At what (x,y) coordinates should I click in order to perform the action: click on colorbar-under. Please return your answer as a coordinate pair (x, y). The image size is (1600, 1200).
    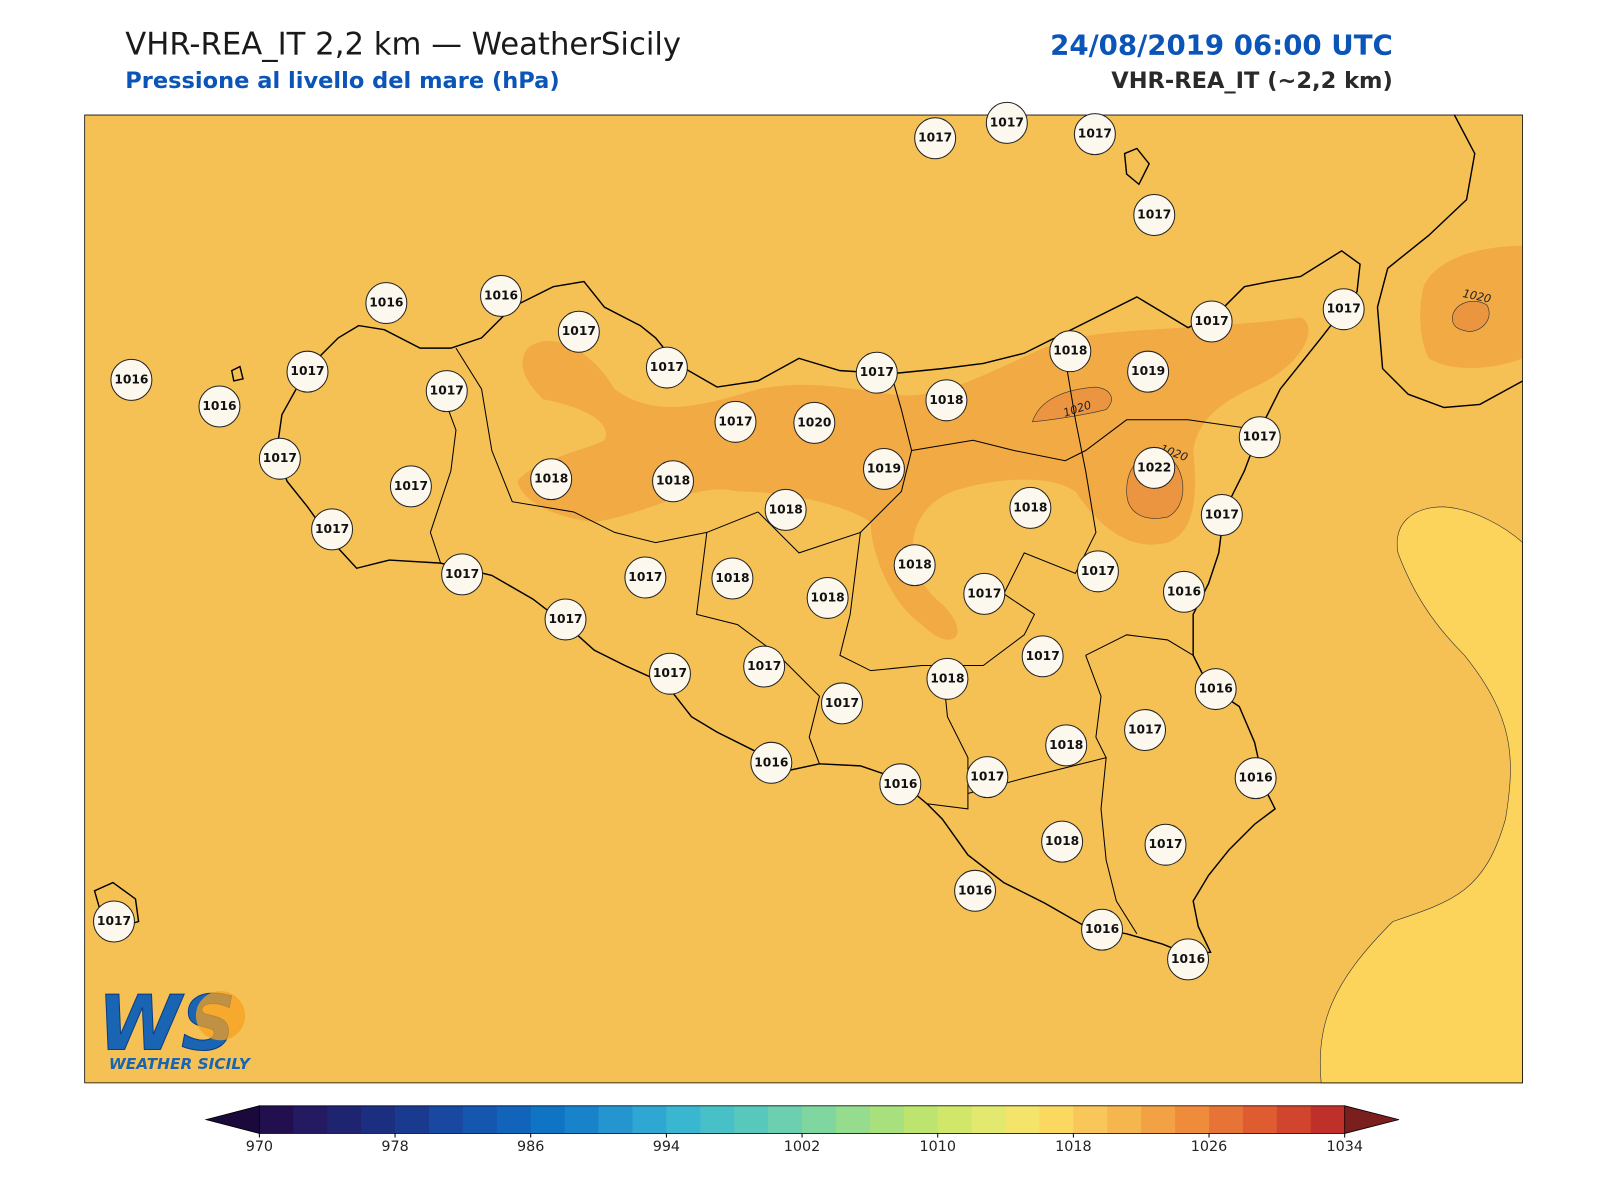
    Looking at the image, I should click on (232, 1119).